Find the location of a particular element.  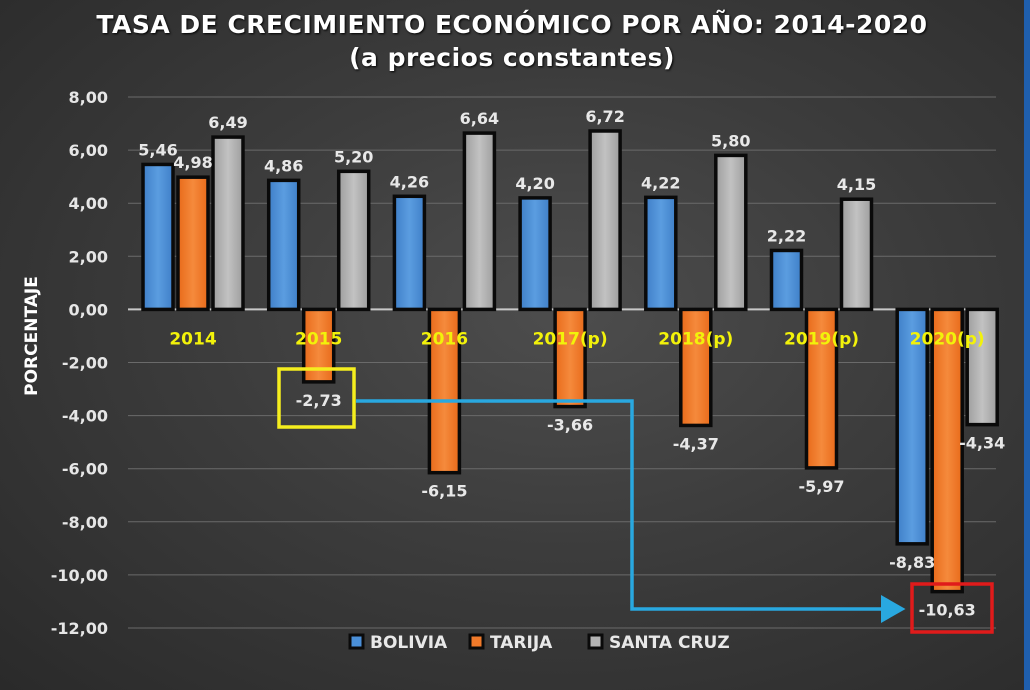

legend-swatch-bolivia is located at coordinates (356, 641).